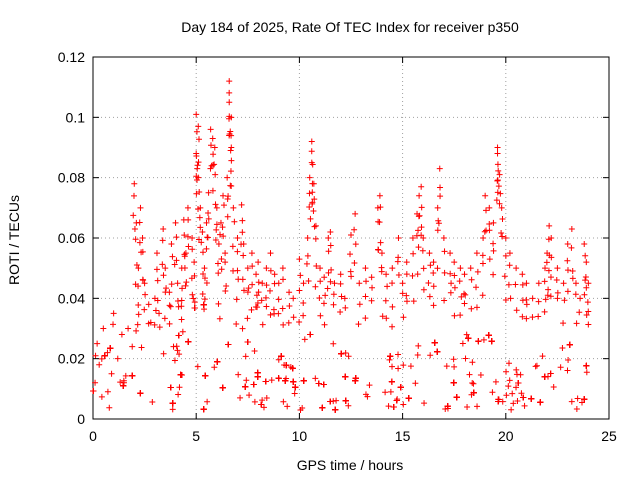 This screenshot has height=480, width=640. What do you see at coordinates (403, 436) in the screenshot?
I see `x-tick-label: 15` at bounding box center [403, 436].